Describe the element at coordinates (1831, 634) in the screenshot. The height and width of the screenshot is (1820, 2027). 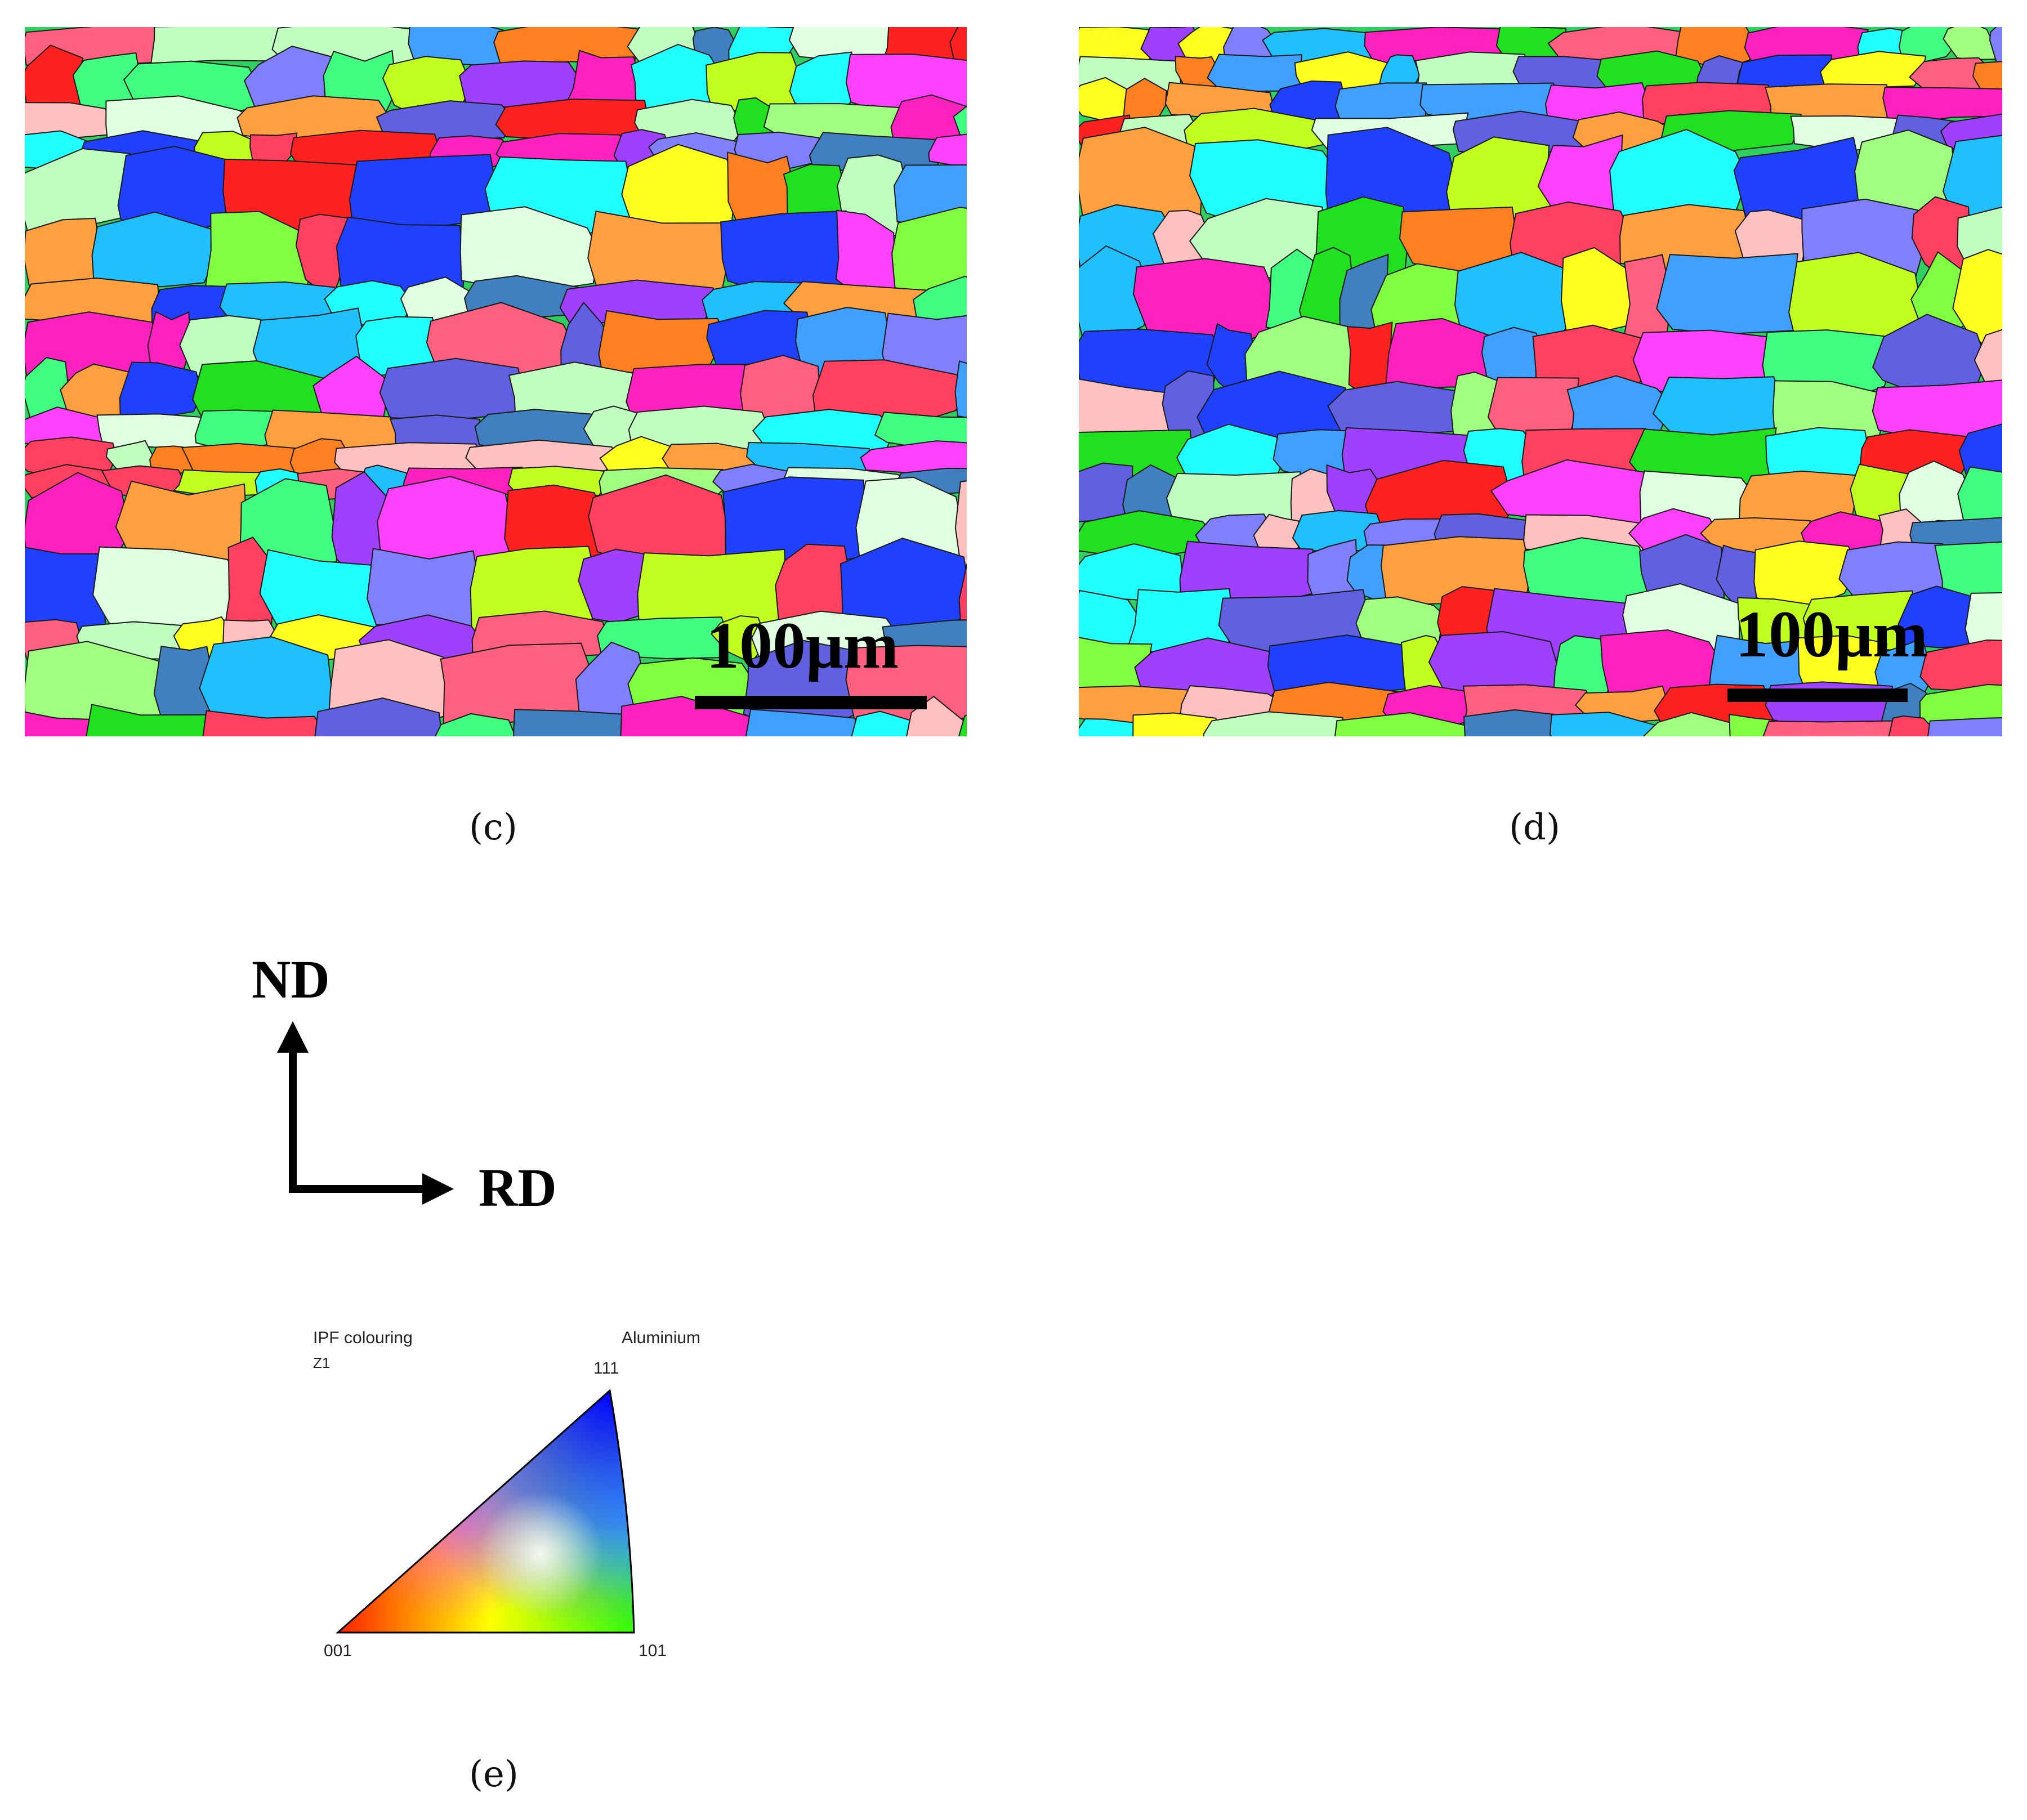
I see `scale-bar-label-d: 100μm` at that location.